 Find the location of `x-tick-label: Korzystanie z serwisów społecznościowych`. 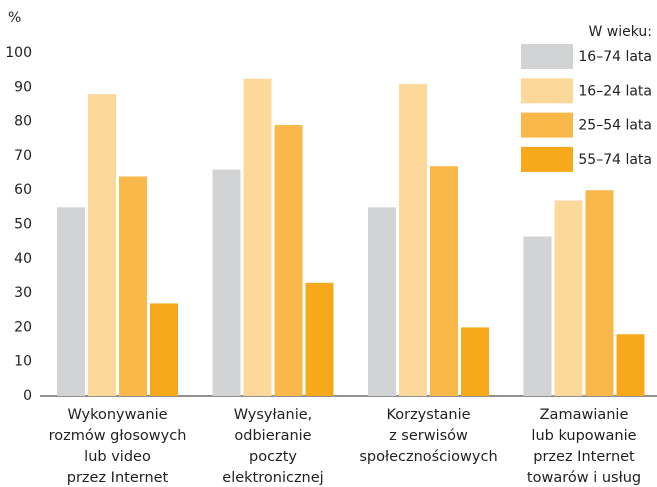

x-tick-label: Korzystanie z serwisów społecznościowych is located at coordinates (428, 436).